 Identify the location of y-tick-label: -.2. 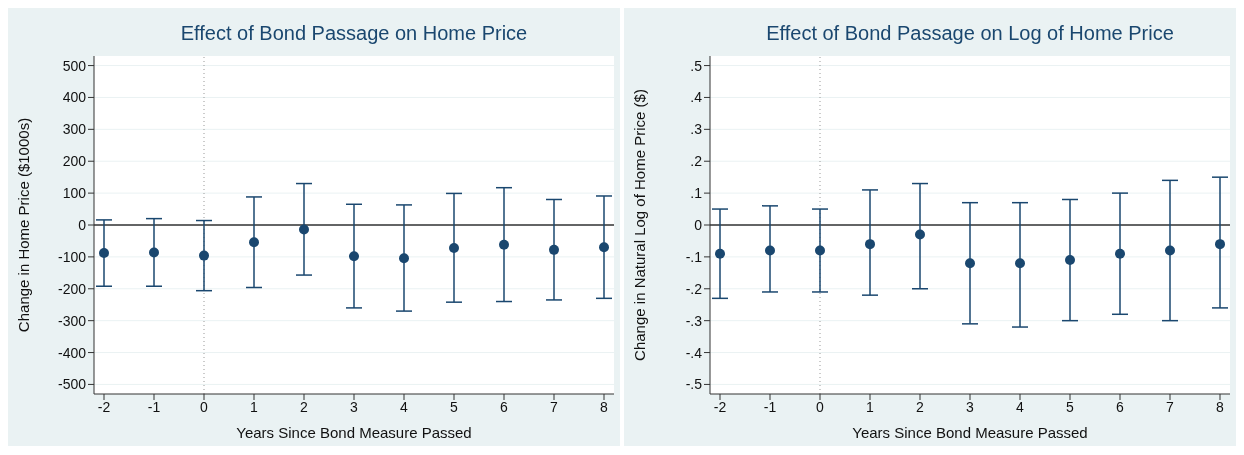
(694, 288).